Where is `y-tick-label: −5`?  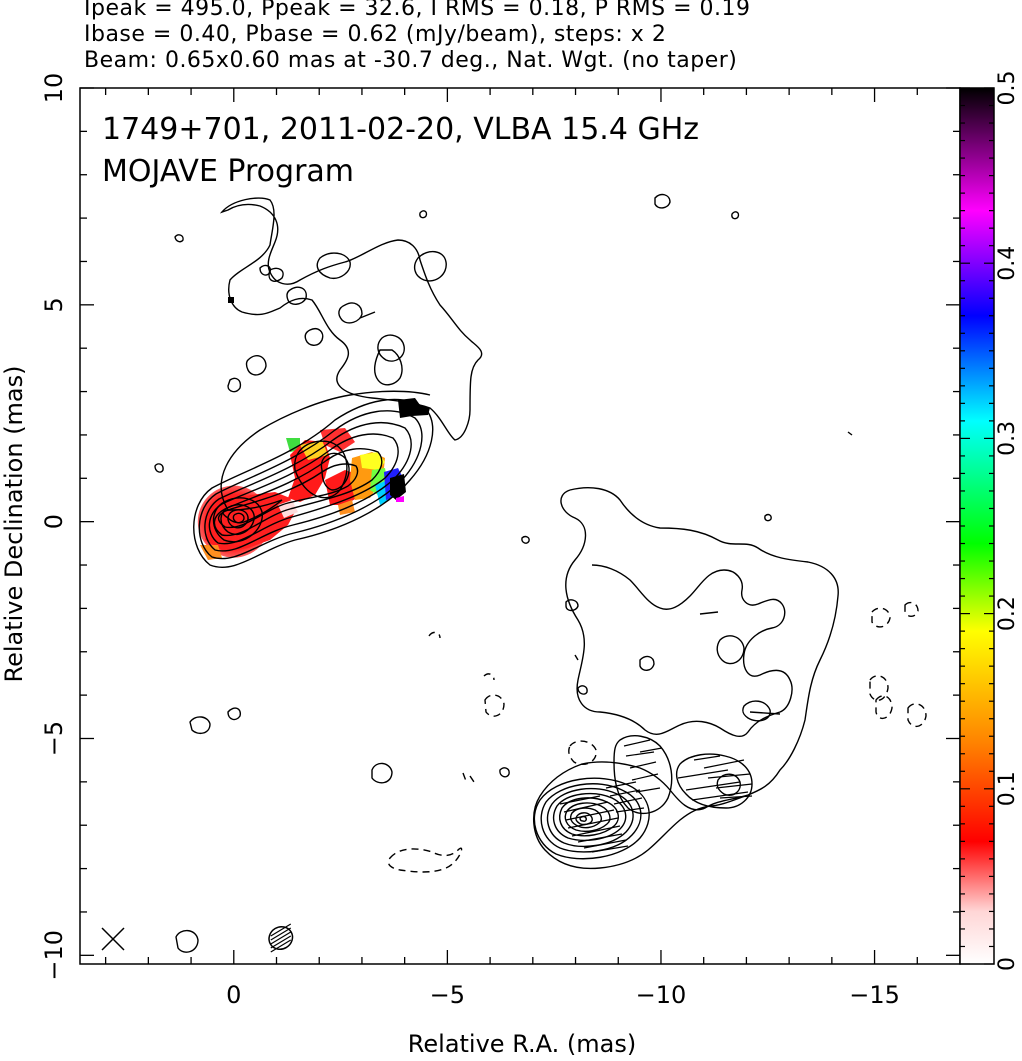 y-tick-label: −5 is located at coordinates (54, 738).